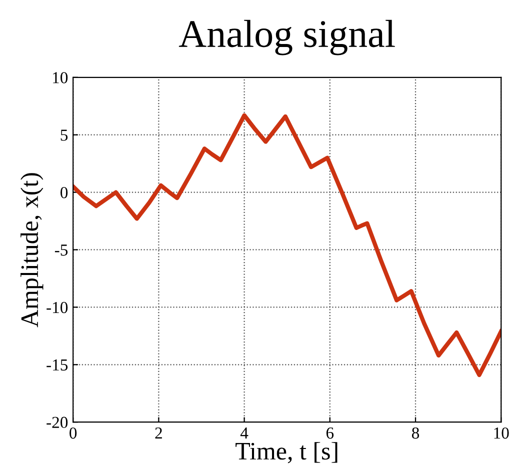  I want to click on x-tick-label: 4, so click(244, 433).